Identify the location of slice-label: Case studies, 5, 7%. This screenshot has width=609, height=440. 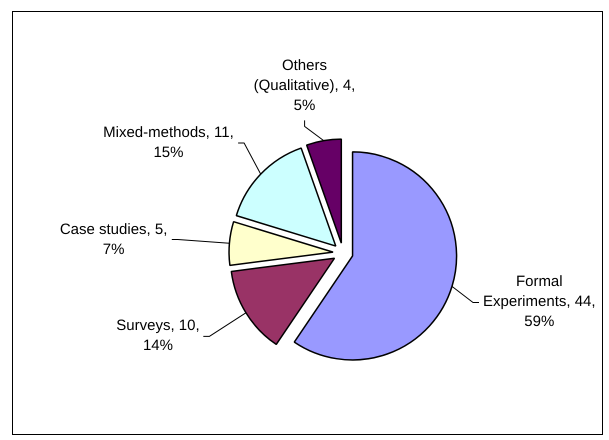
(114, 240).